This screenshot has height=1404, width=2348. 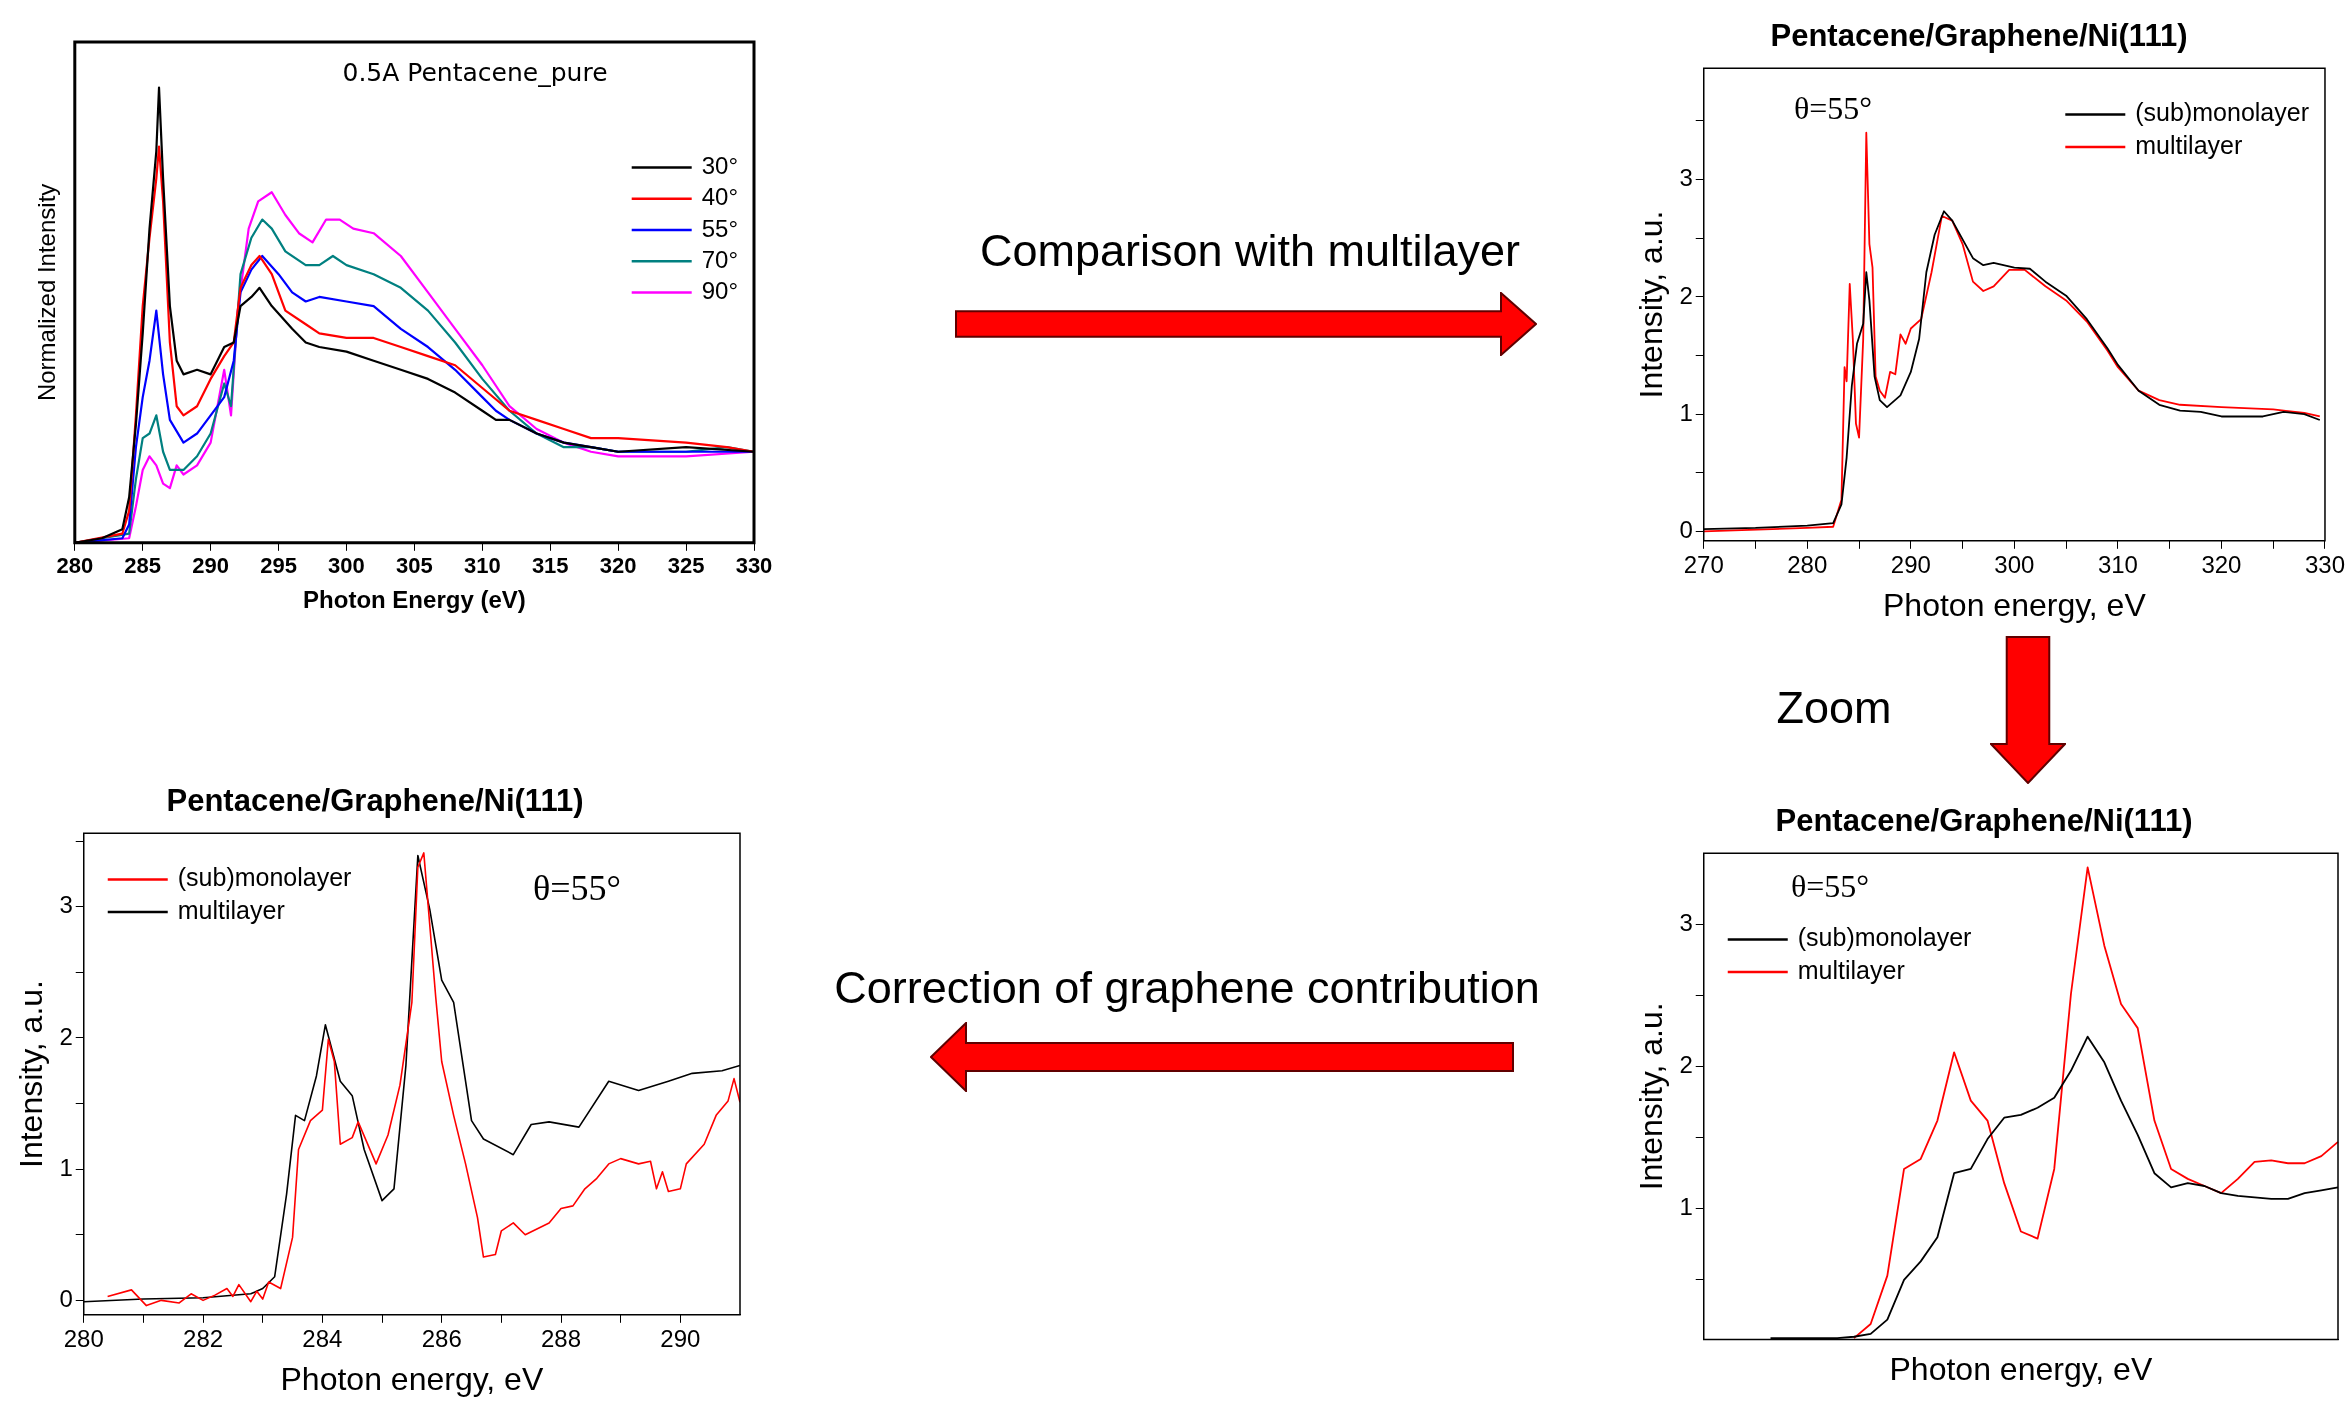 What do you see at coordinates (414, 566) in the screenshot?
I see `x-tick-label: 305` at bounding box center [414, 566].